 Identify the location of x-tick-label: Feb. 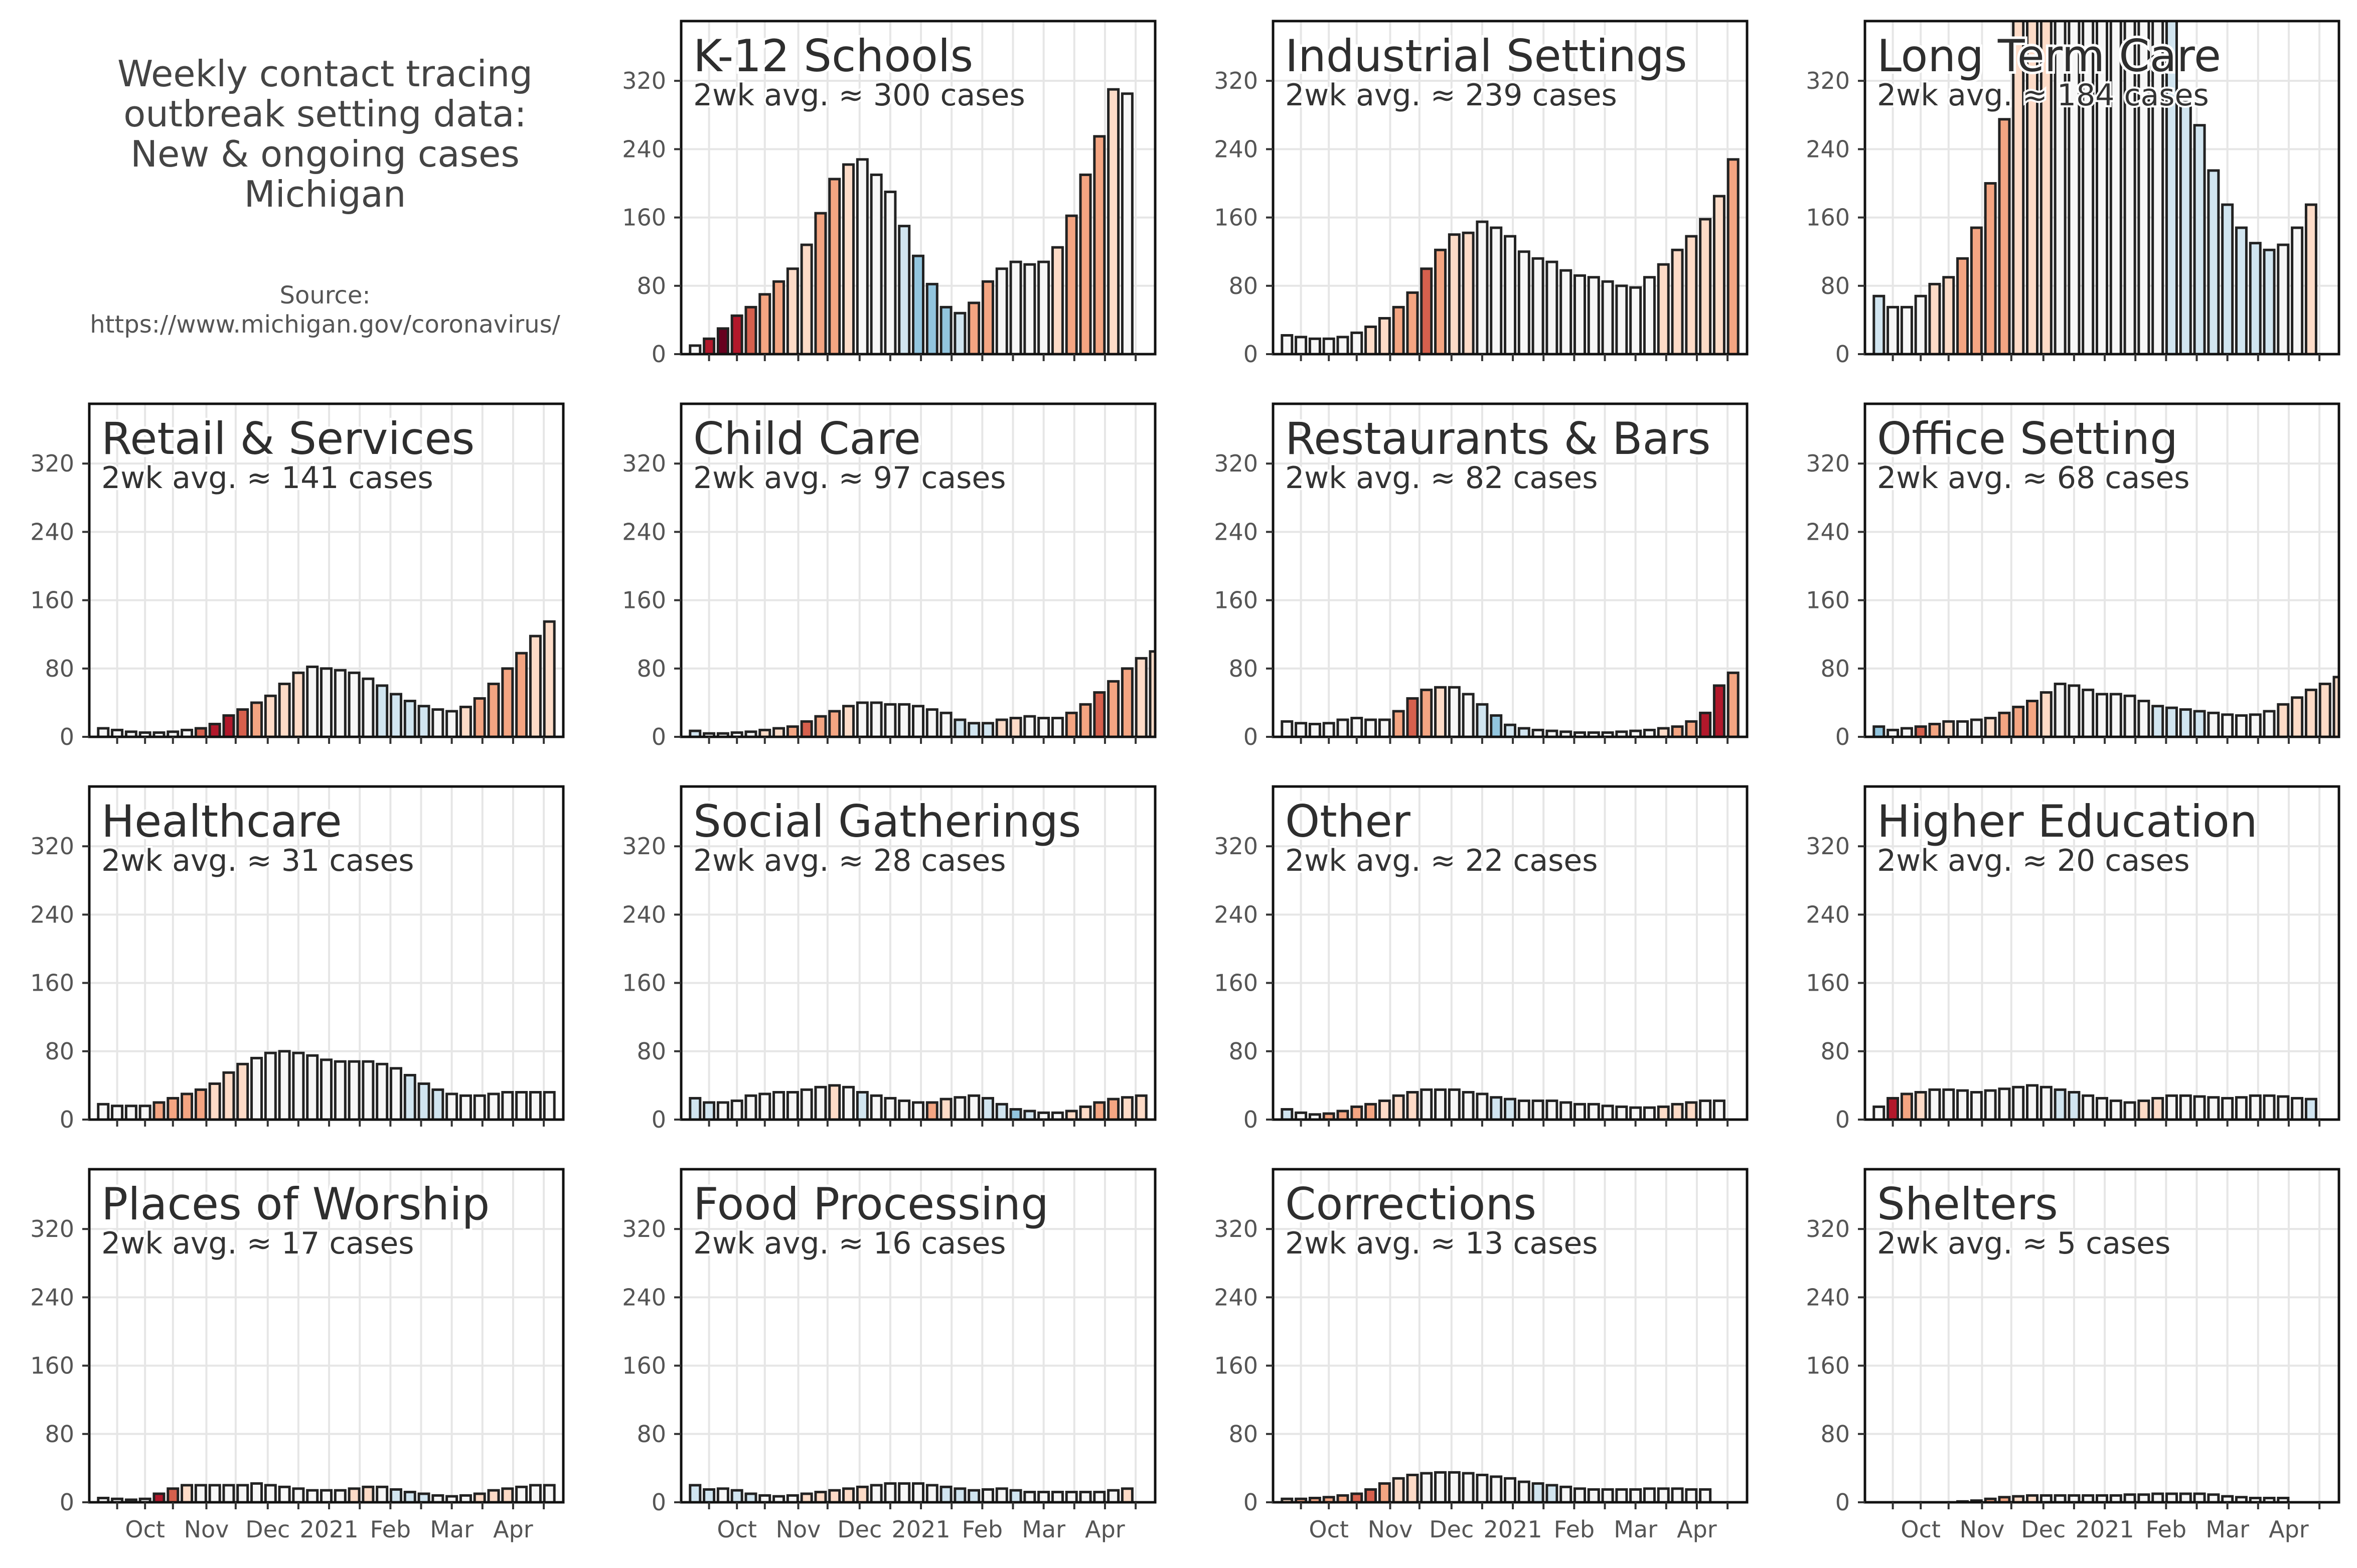
(2166, 1530).